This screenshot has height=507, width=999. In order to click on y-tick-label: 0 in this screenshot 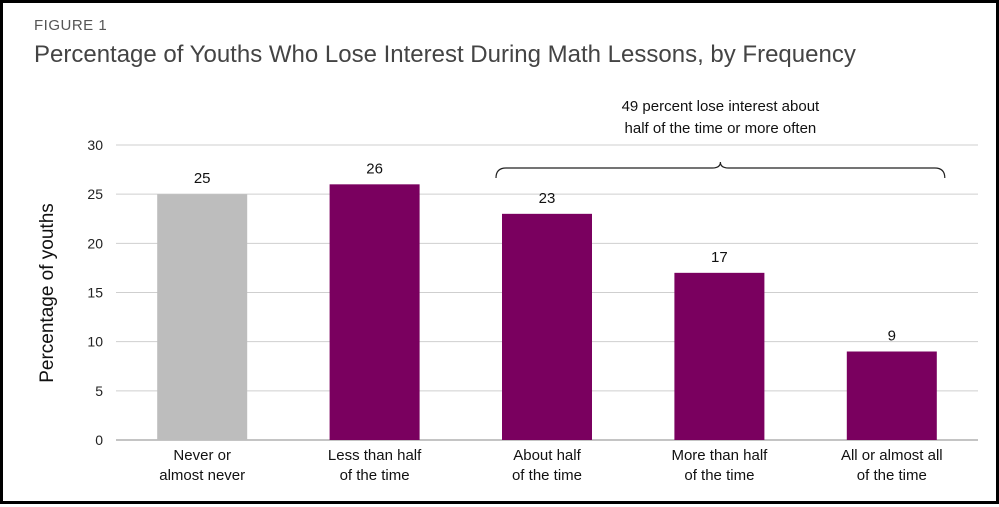, I will do `click(99, 440)`.